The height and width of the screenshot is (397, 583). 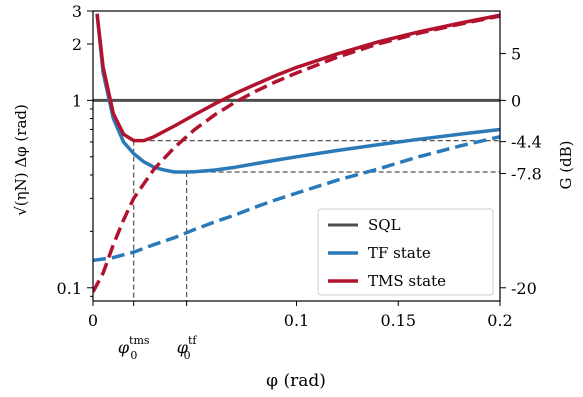 I want to click on y-left-tick-label: 0.1, so click(x=69, y=288).